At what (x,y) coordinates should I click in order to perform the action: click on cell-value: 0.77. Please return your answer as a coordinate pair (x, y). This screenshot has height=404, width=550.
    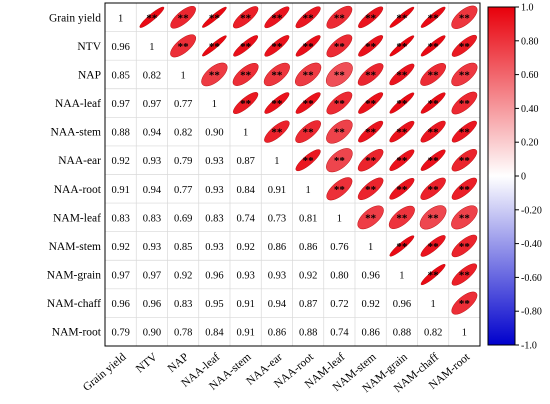
    Looking at the image, I should click on (183, 190).